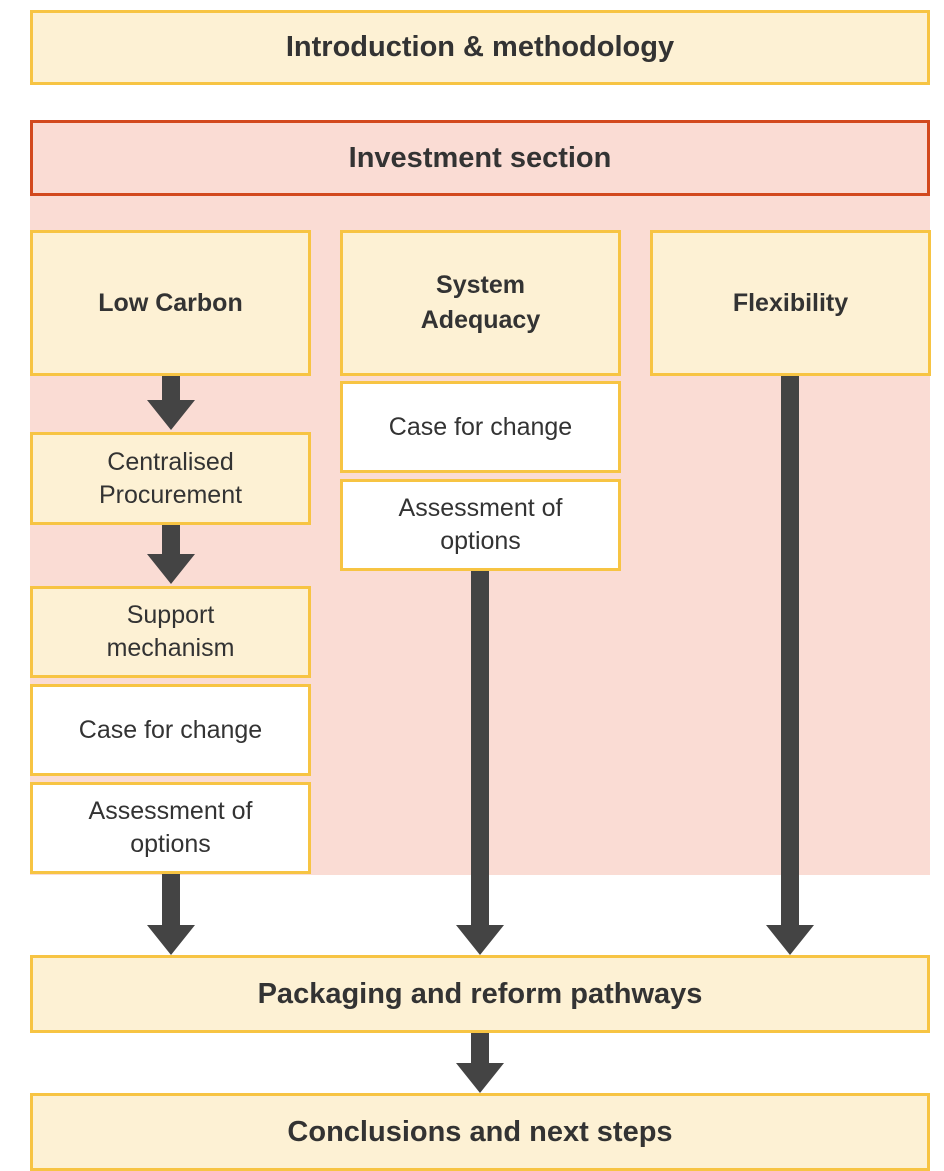 The image size is (944, 1171). What do you see at coordinates (170, 632) in the screenshot?
I see `step-box: Support mechanism` at bounding box center [170, 632].